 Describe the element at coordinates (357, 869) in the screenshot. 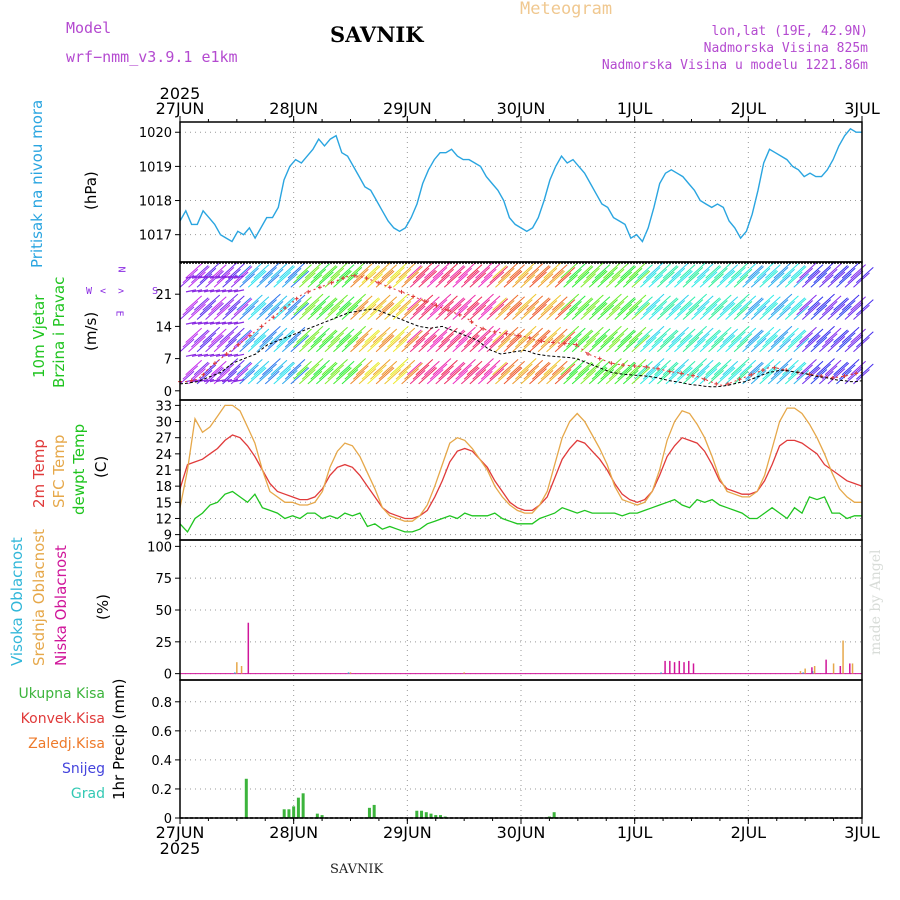

I see `footer-station: SAVNIK` at that location.